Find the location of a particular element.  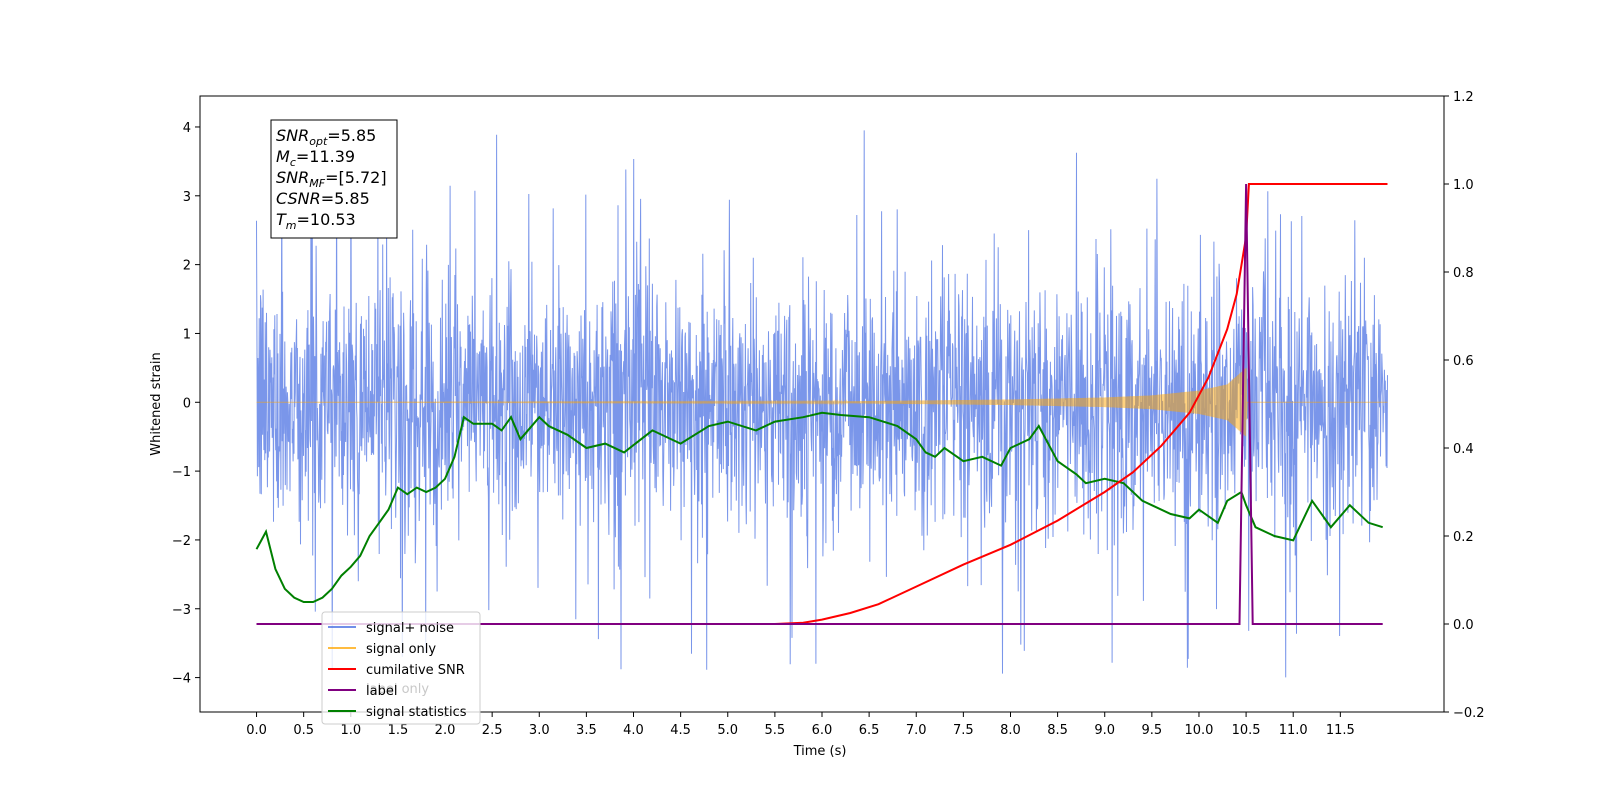

x-tick-label: 2.5 is located at coordinates (492, 730).